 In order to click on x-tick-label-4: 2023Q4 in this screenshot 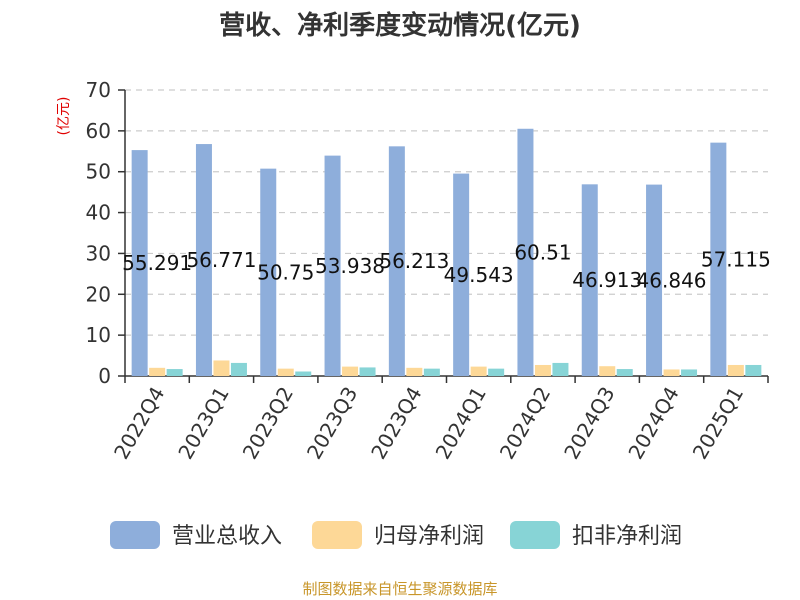, I will do `click(396, 423)`.